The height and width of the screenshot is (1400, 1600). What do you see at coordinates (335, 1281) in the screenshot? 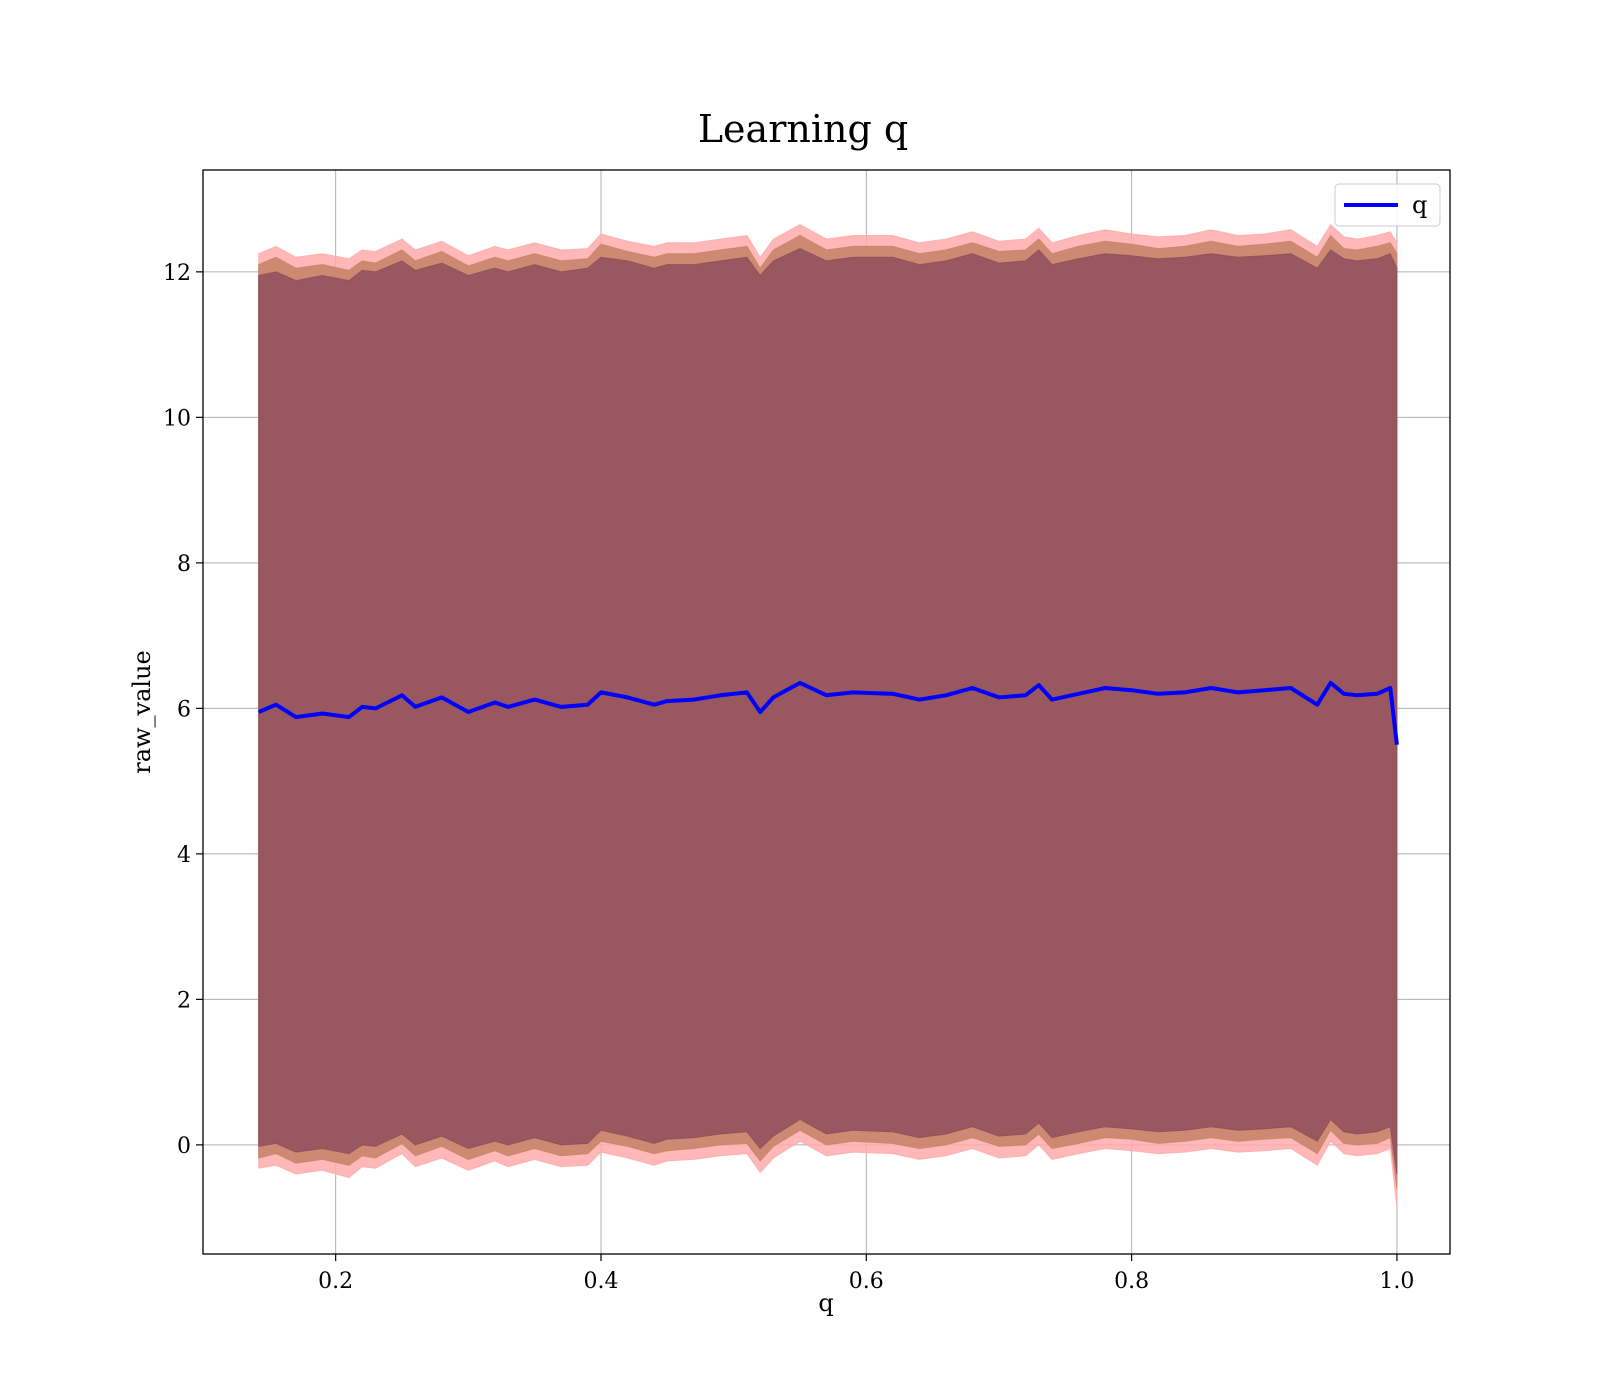
I see `x-tick-label: 0.2` at bounding box center [335, 1281].